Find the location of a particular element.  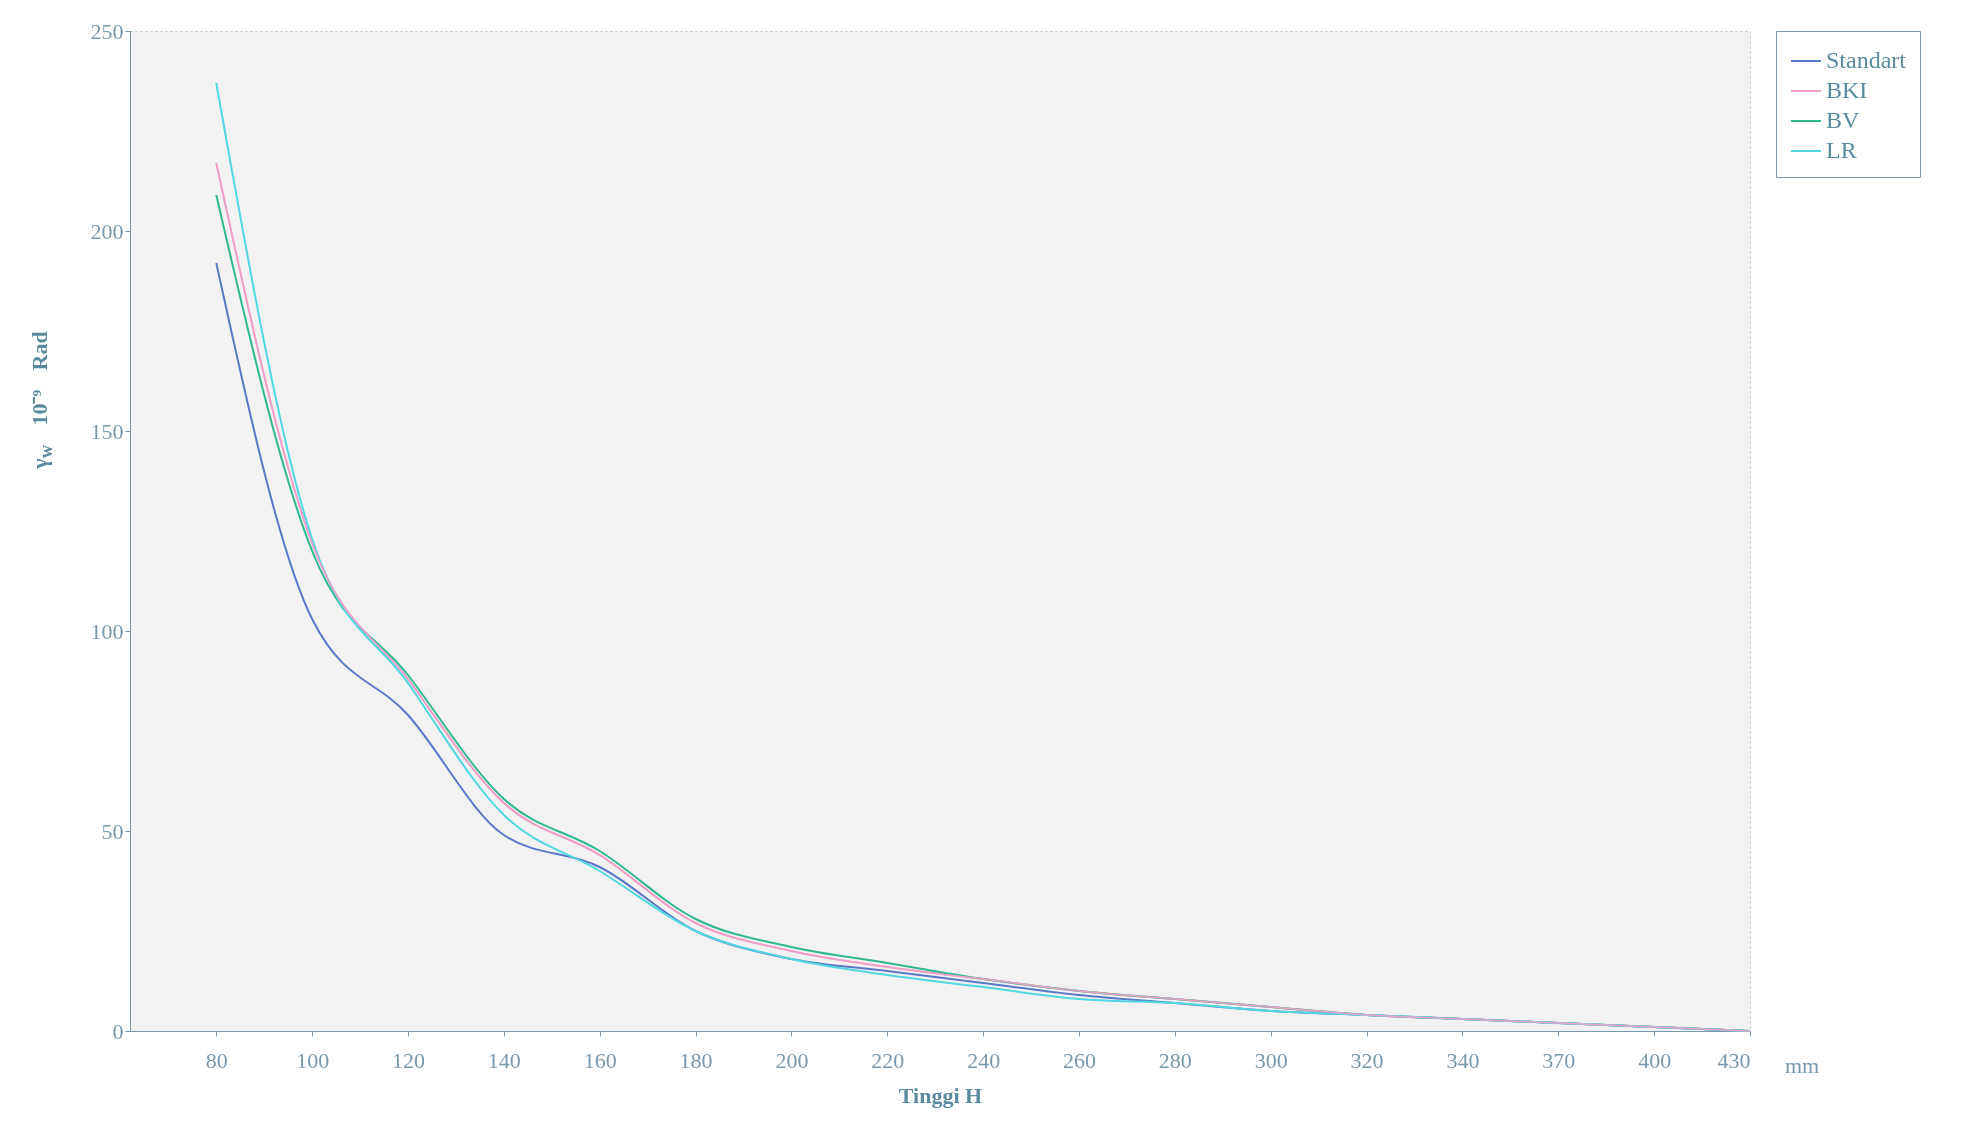

y-tick-label: 0 is located at coordinates (118, 1031).